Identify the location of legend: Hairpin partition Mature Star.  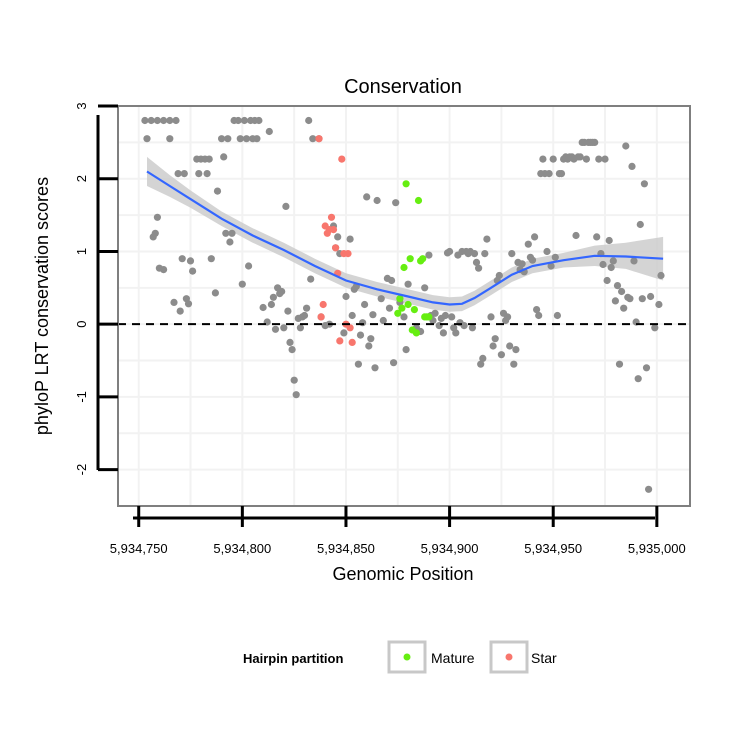
(400, 657).